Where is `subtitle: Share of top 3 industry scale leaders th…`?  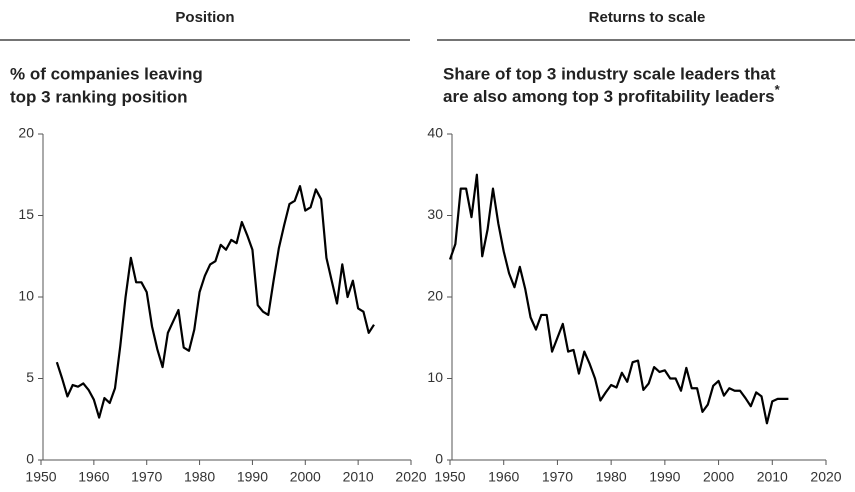
subtitle: Share of top 3 industry scale leaders th… is located at coordinates (609, 73).